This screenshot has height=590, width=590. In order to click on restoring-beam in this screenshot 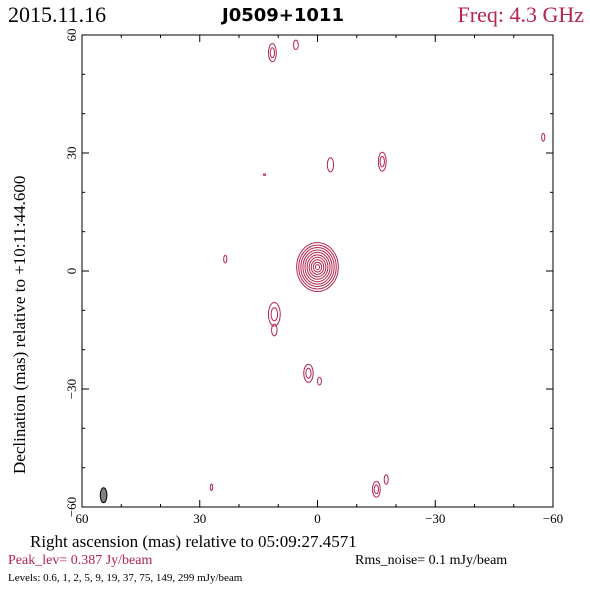, I will do `click(103, 495)`.